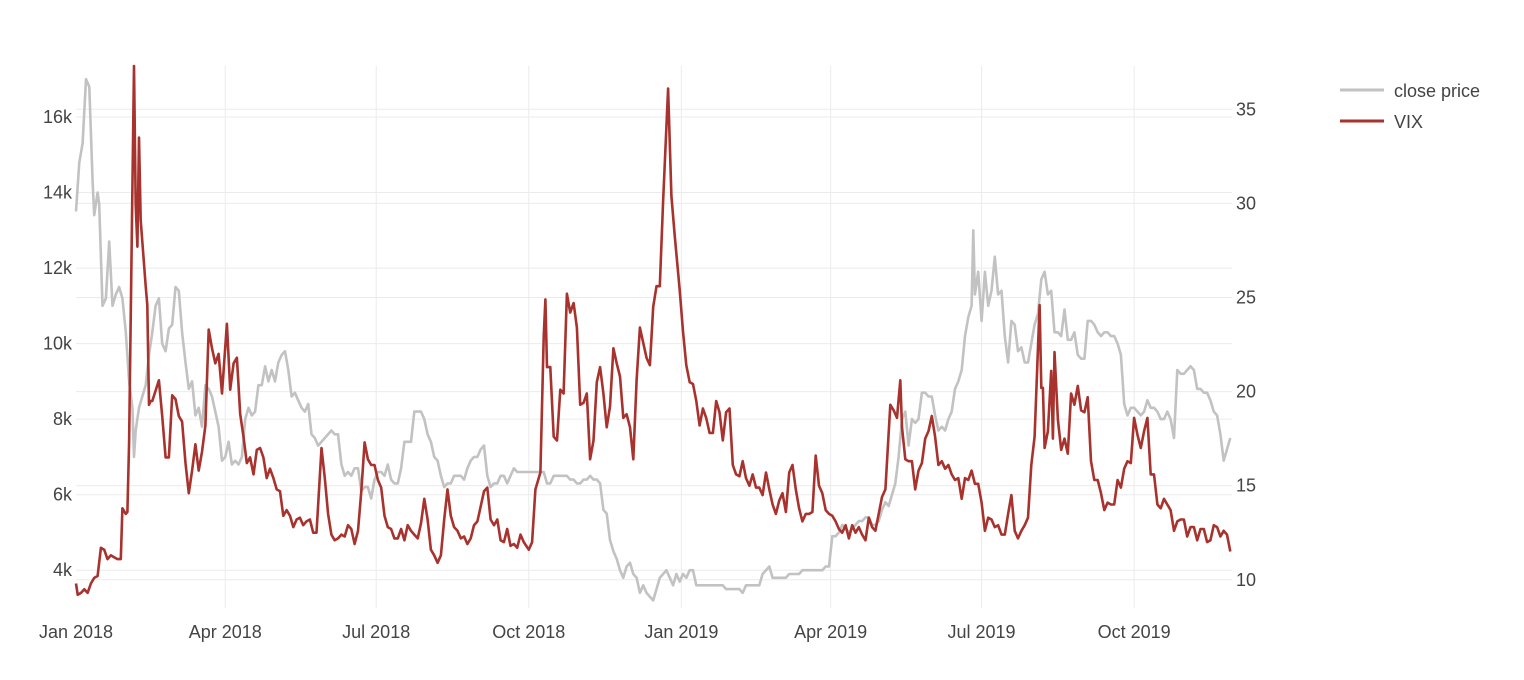  I want to click on y-left-tick-label: 8k, so click(63, 419).